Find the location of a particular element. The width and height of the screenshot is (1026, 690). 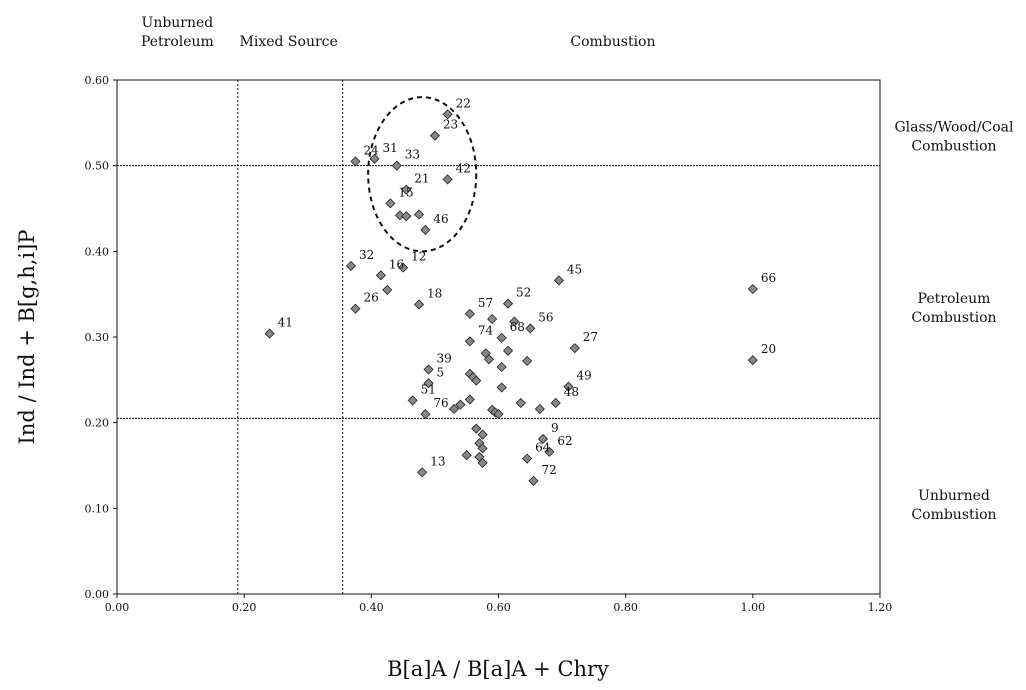

right-region-label: Unburned is located at coordinates (954, 496).